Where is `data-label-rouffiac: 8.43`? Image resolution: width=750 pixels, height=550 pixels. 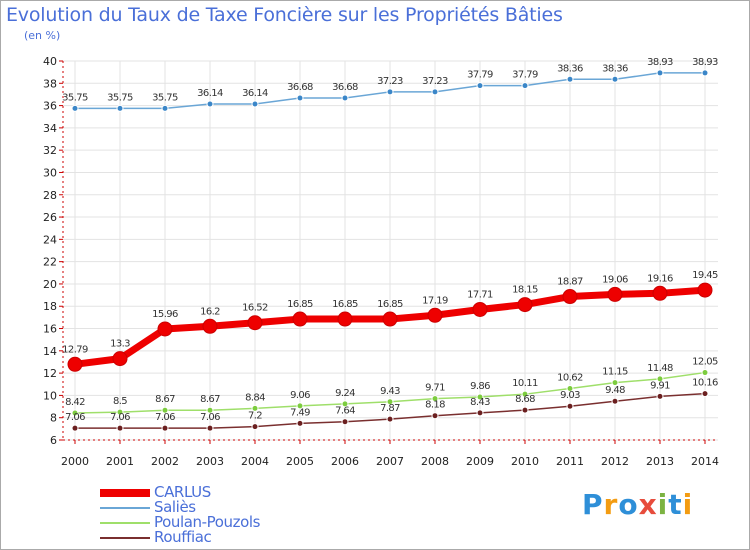 data-label-rouffiac: 8.43 is located at coordinates (480, 402).